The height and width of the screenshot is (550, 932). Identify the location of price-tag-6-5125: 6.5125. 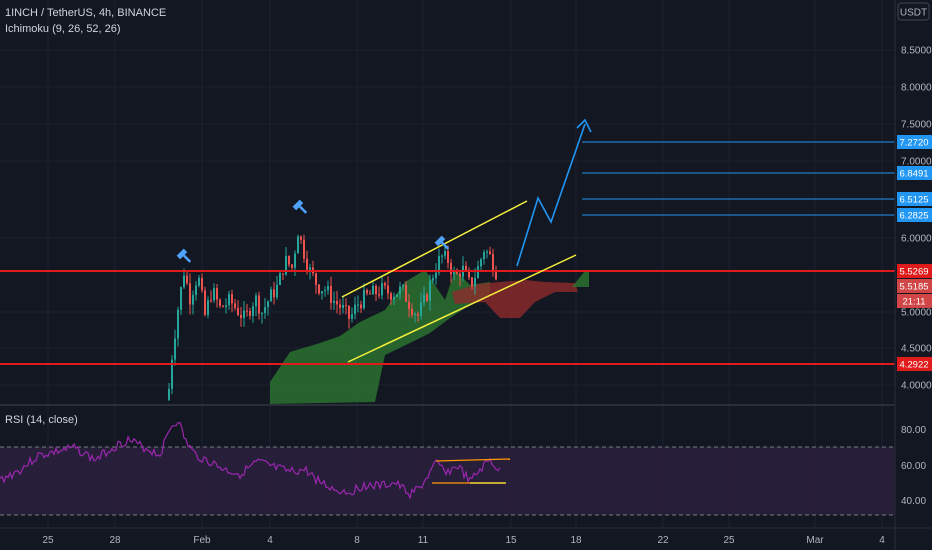
(913, 200).